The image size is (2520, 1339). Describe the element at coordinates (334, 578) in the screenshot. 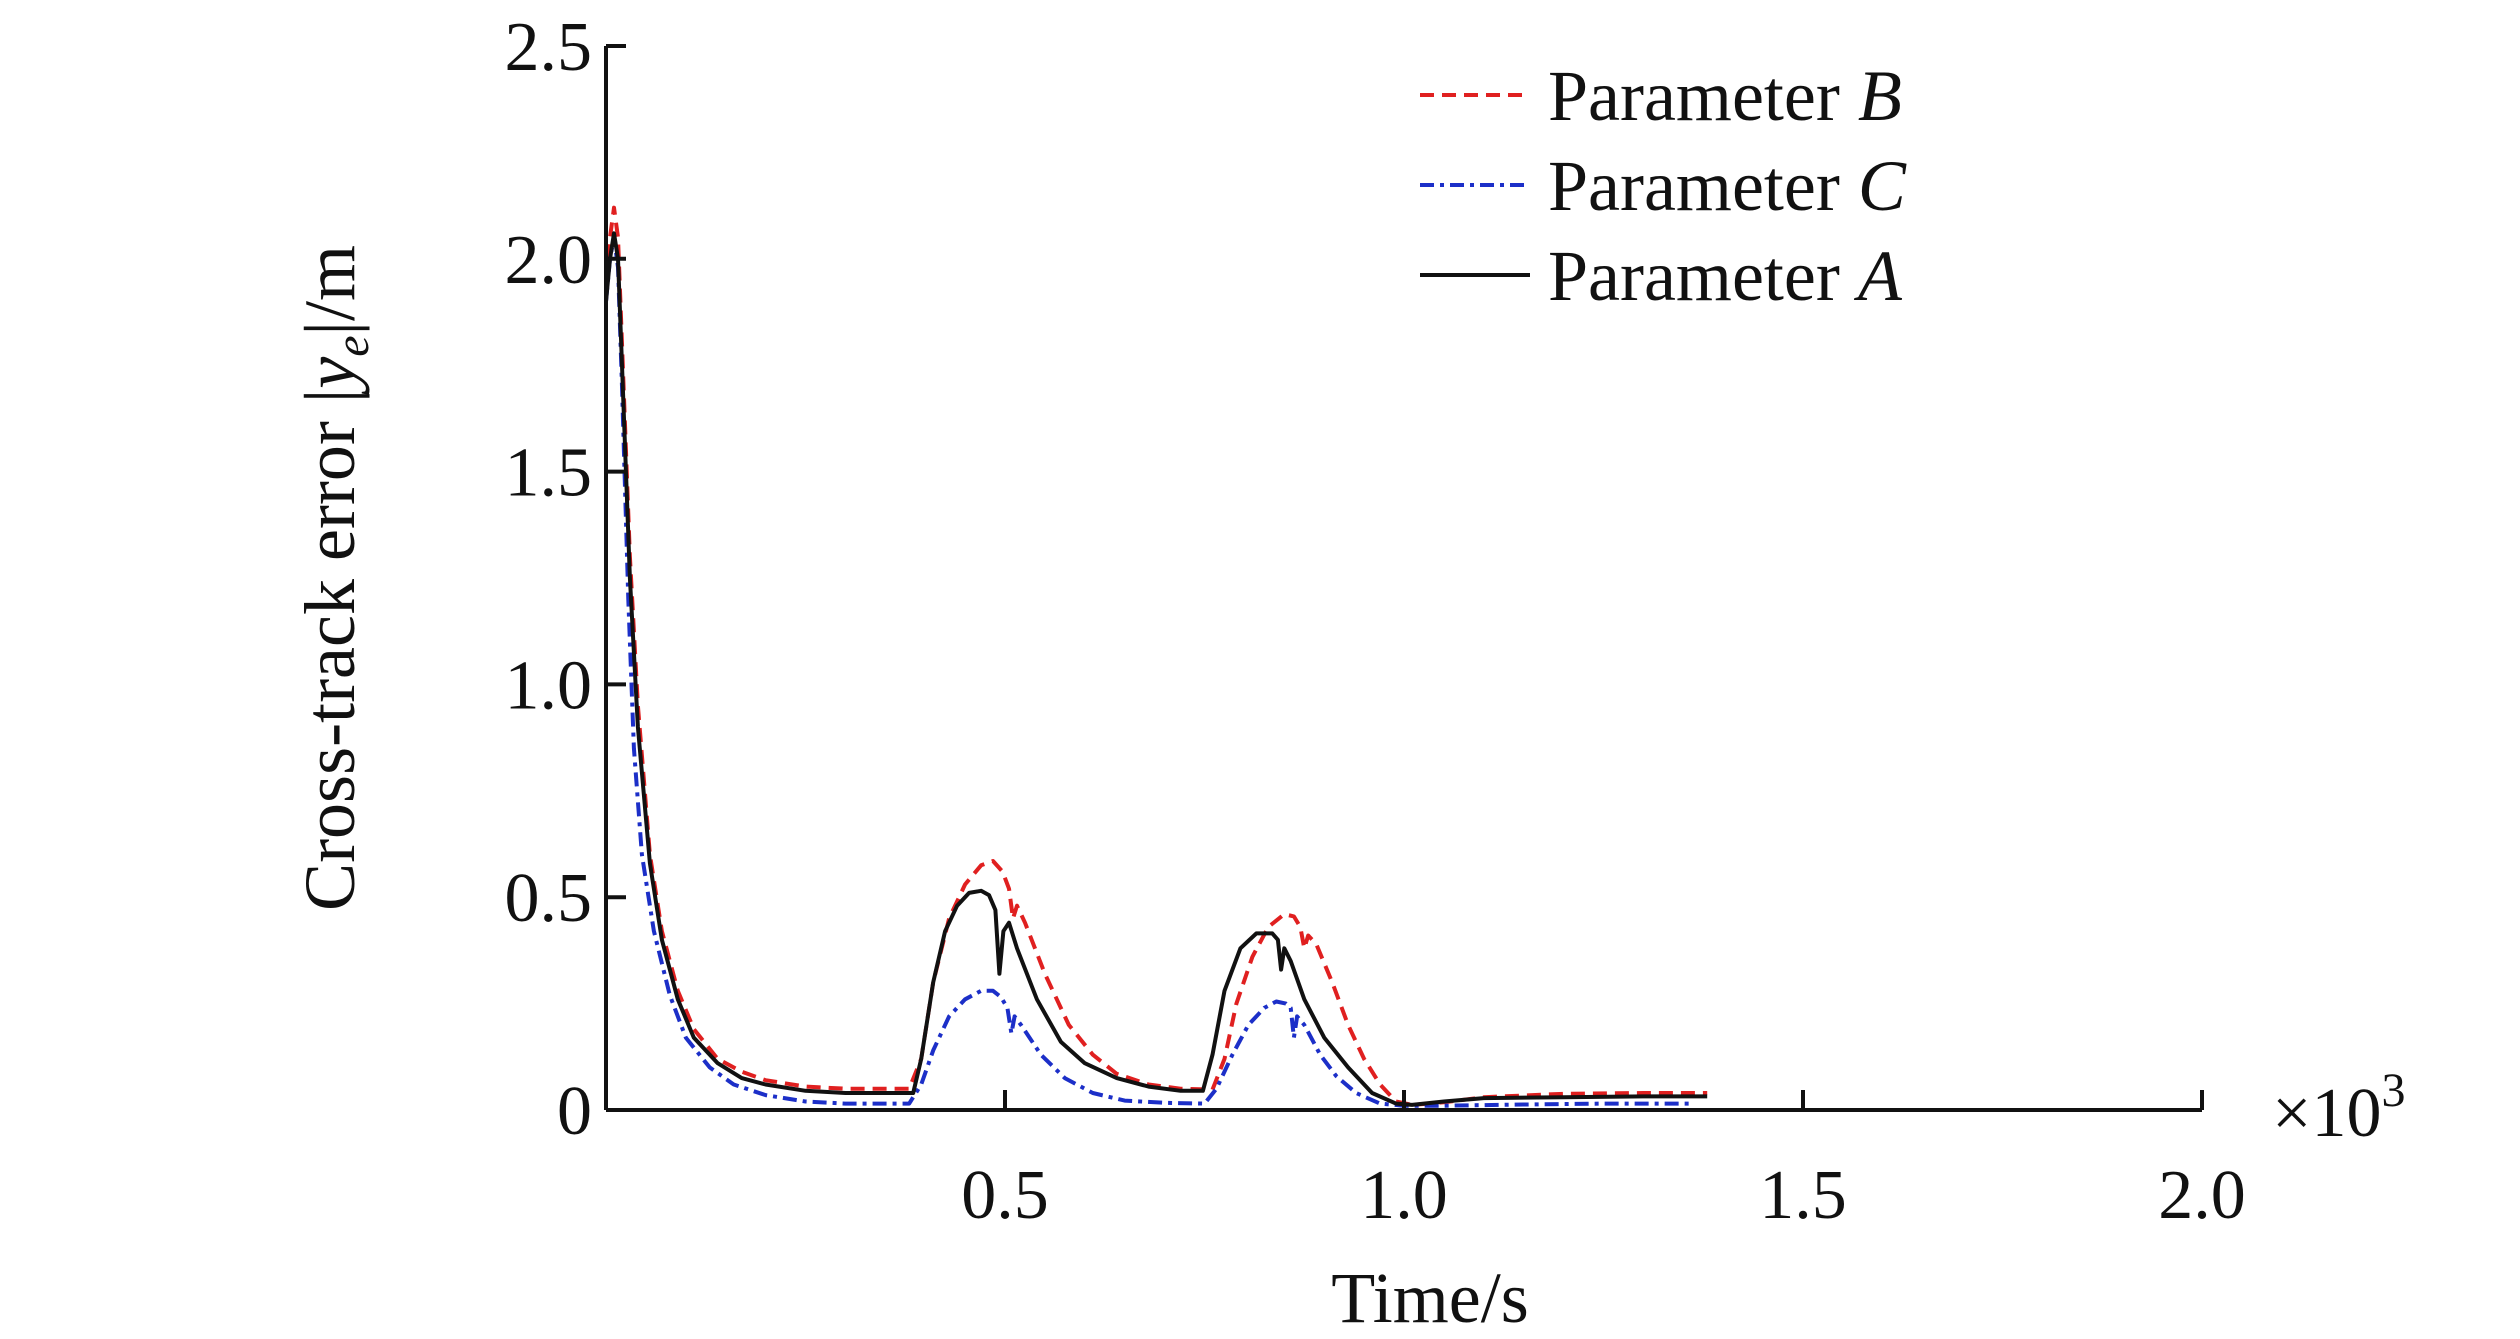

I see `y-axis-title: Cross-track error |ye|/m` at that location.